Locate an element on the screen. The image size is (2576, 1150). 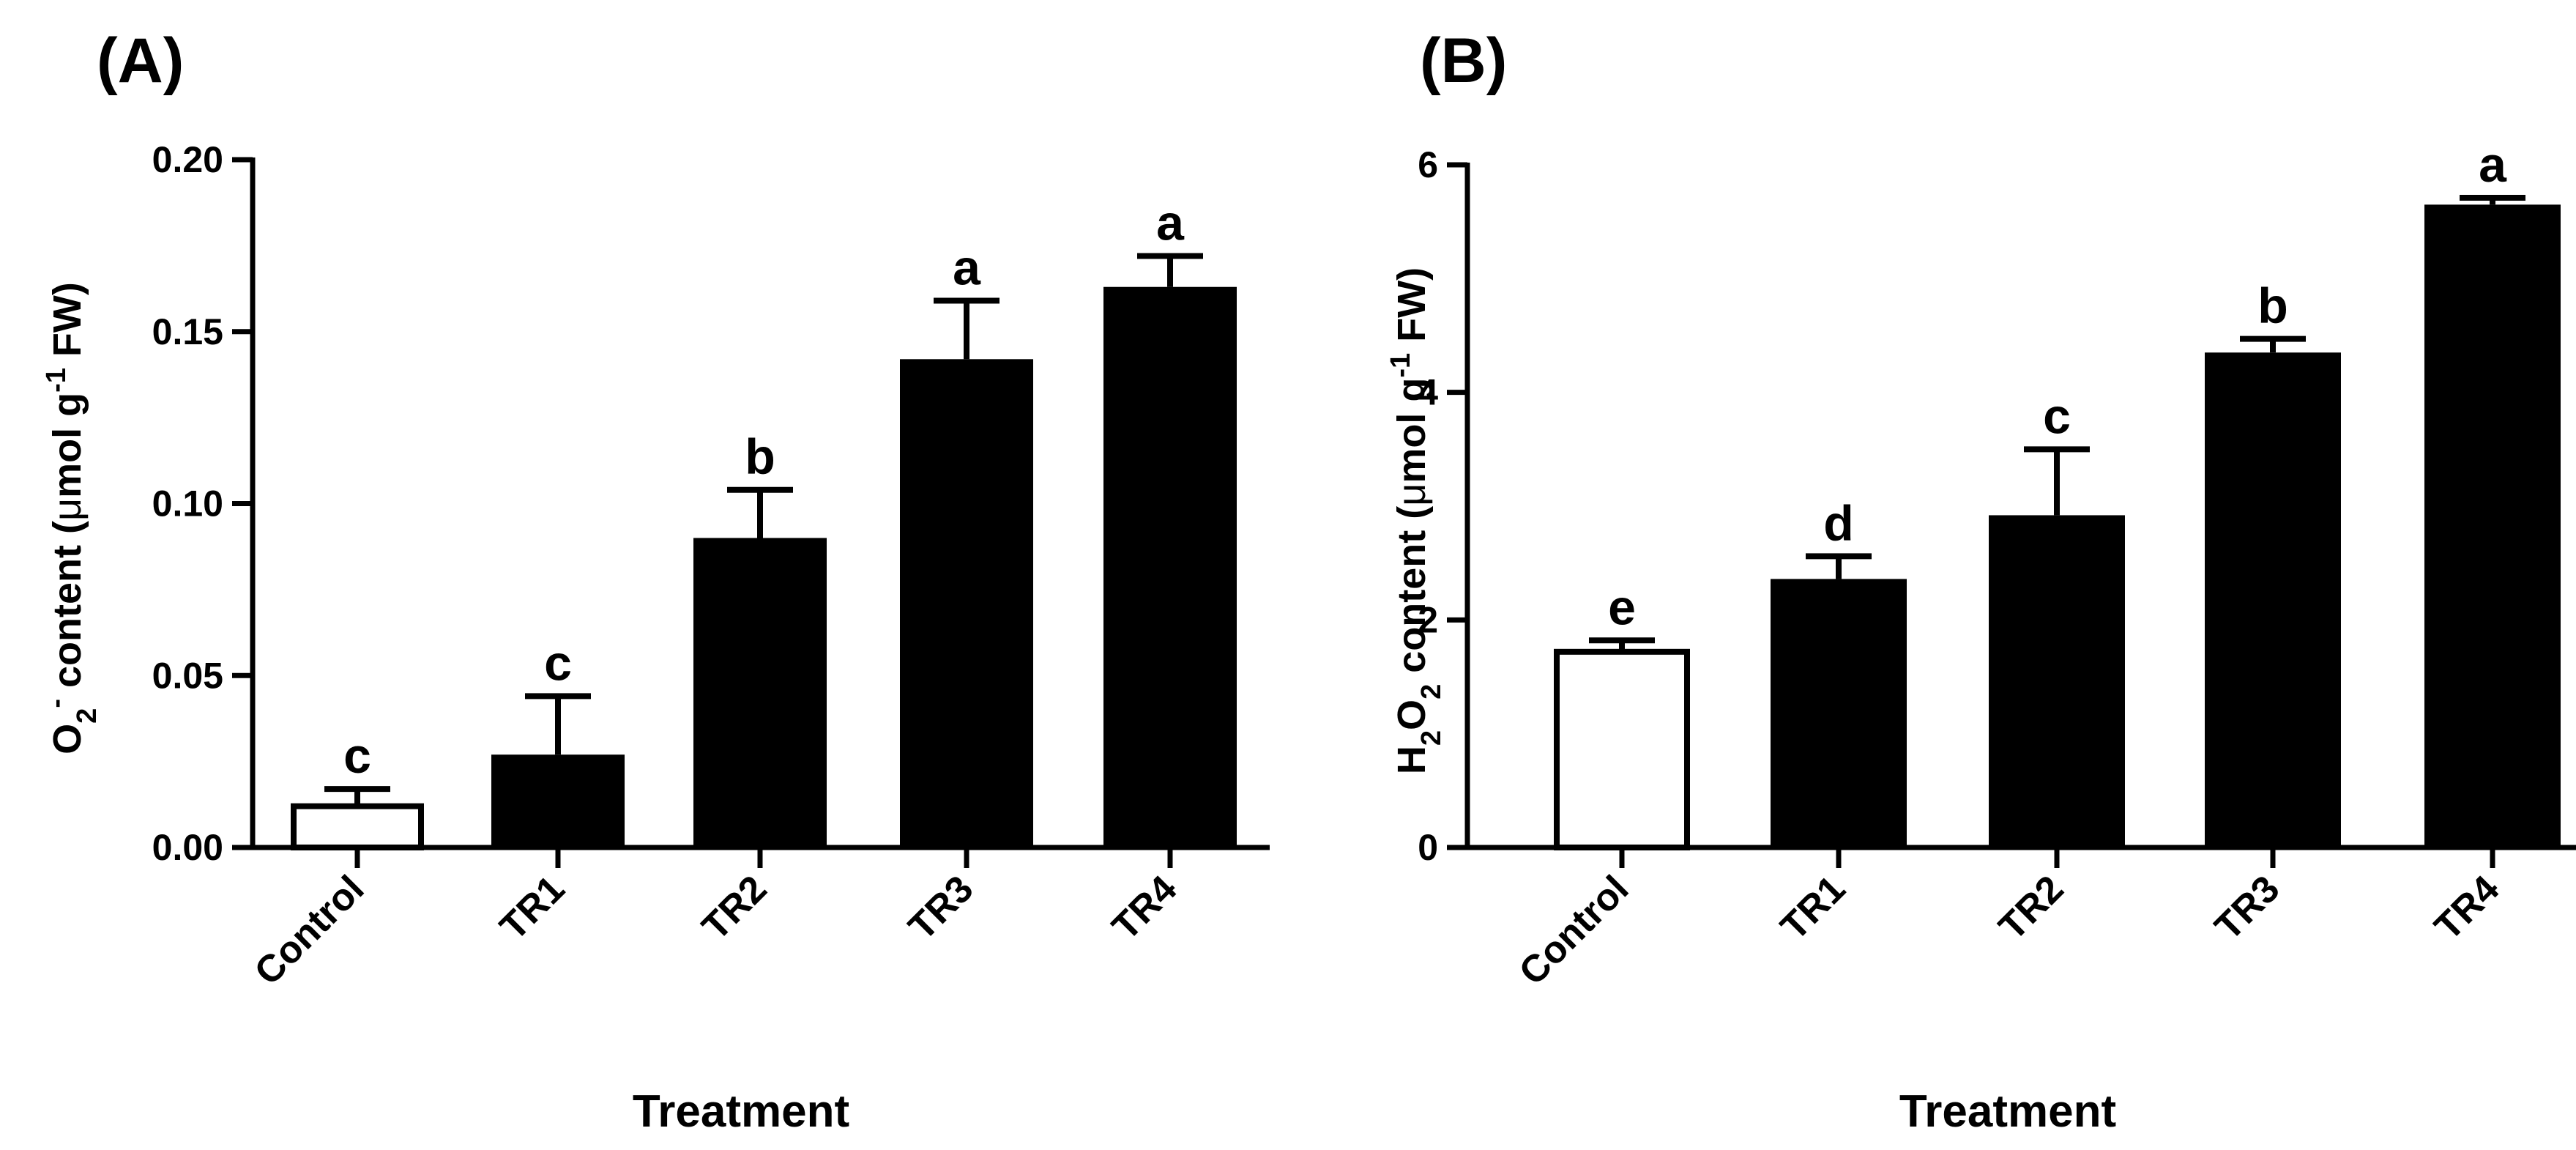
y-tick-label: 4 is located at coordinates (1428, 392).